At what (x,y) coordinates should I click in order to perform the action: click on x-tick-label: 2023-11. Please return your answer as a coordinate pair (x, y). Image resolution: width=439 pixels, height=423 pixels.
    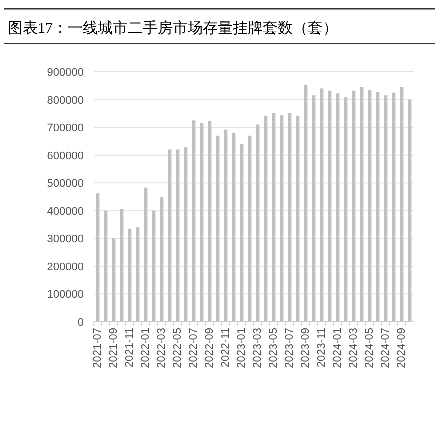
    Looking at the image, I should click on (322, 348).